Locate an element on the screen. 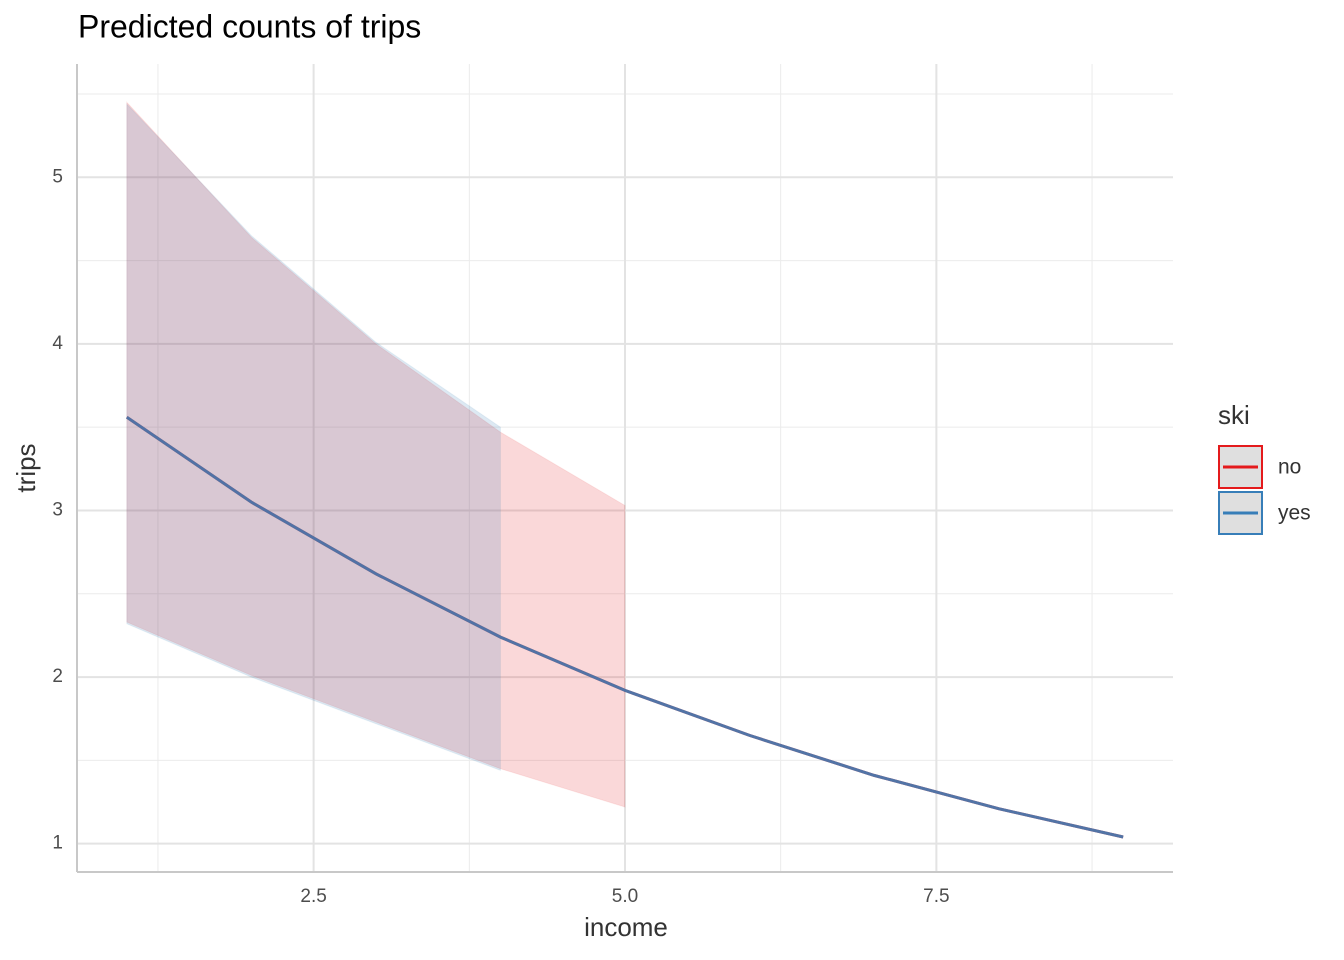 The image size is (1344, 960). legend-title: ski is located at coordinates (1234, 415).